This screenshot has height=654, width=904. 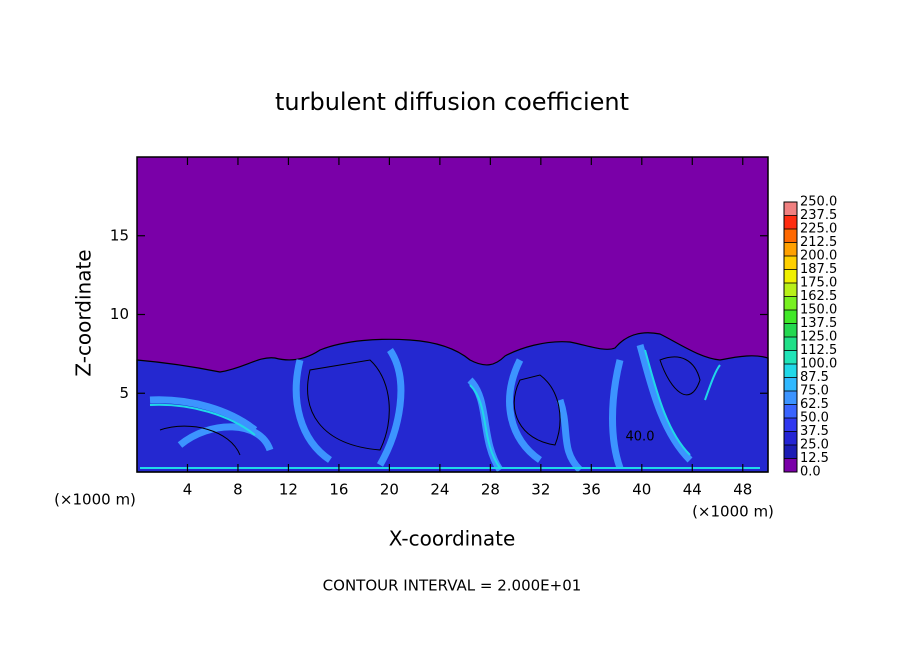 What do you see at coordinates (814, 404) in the screenshot?
I see `colorbar-label: 62.5` at bounding box center [814, 404].